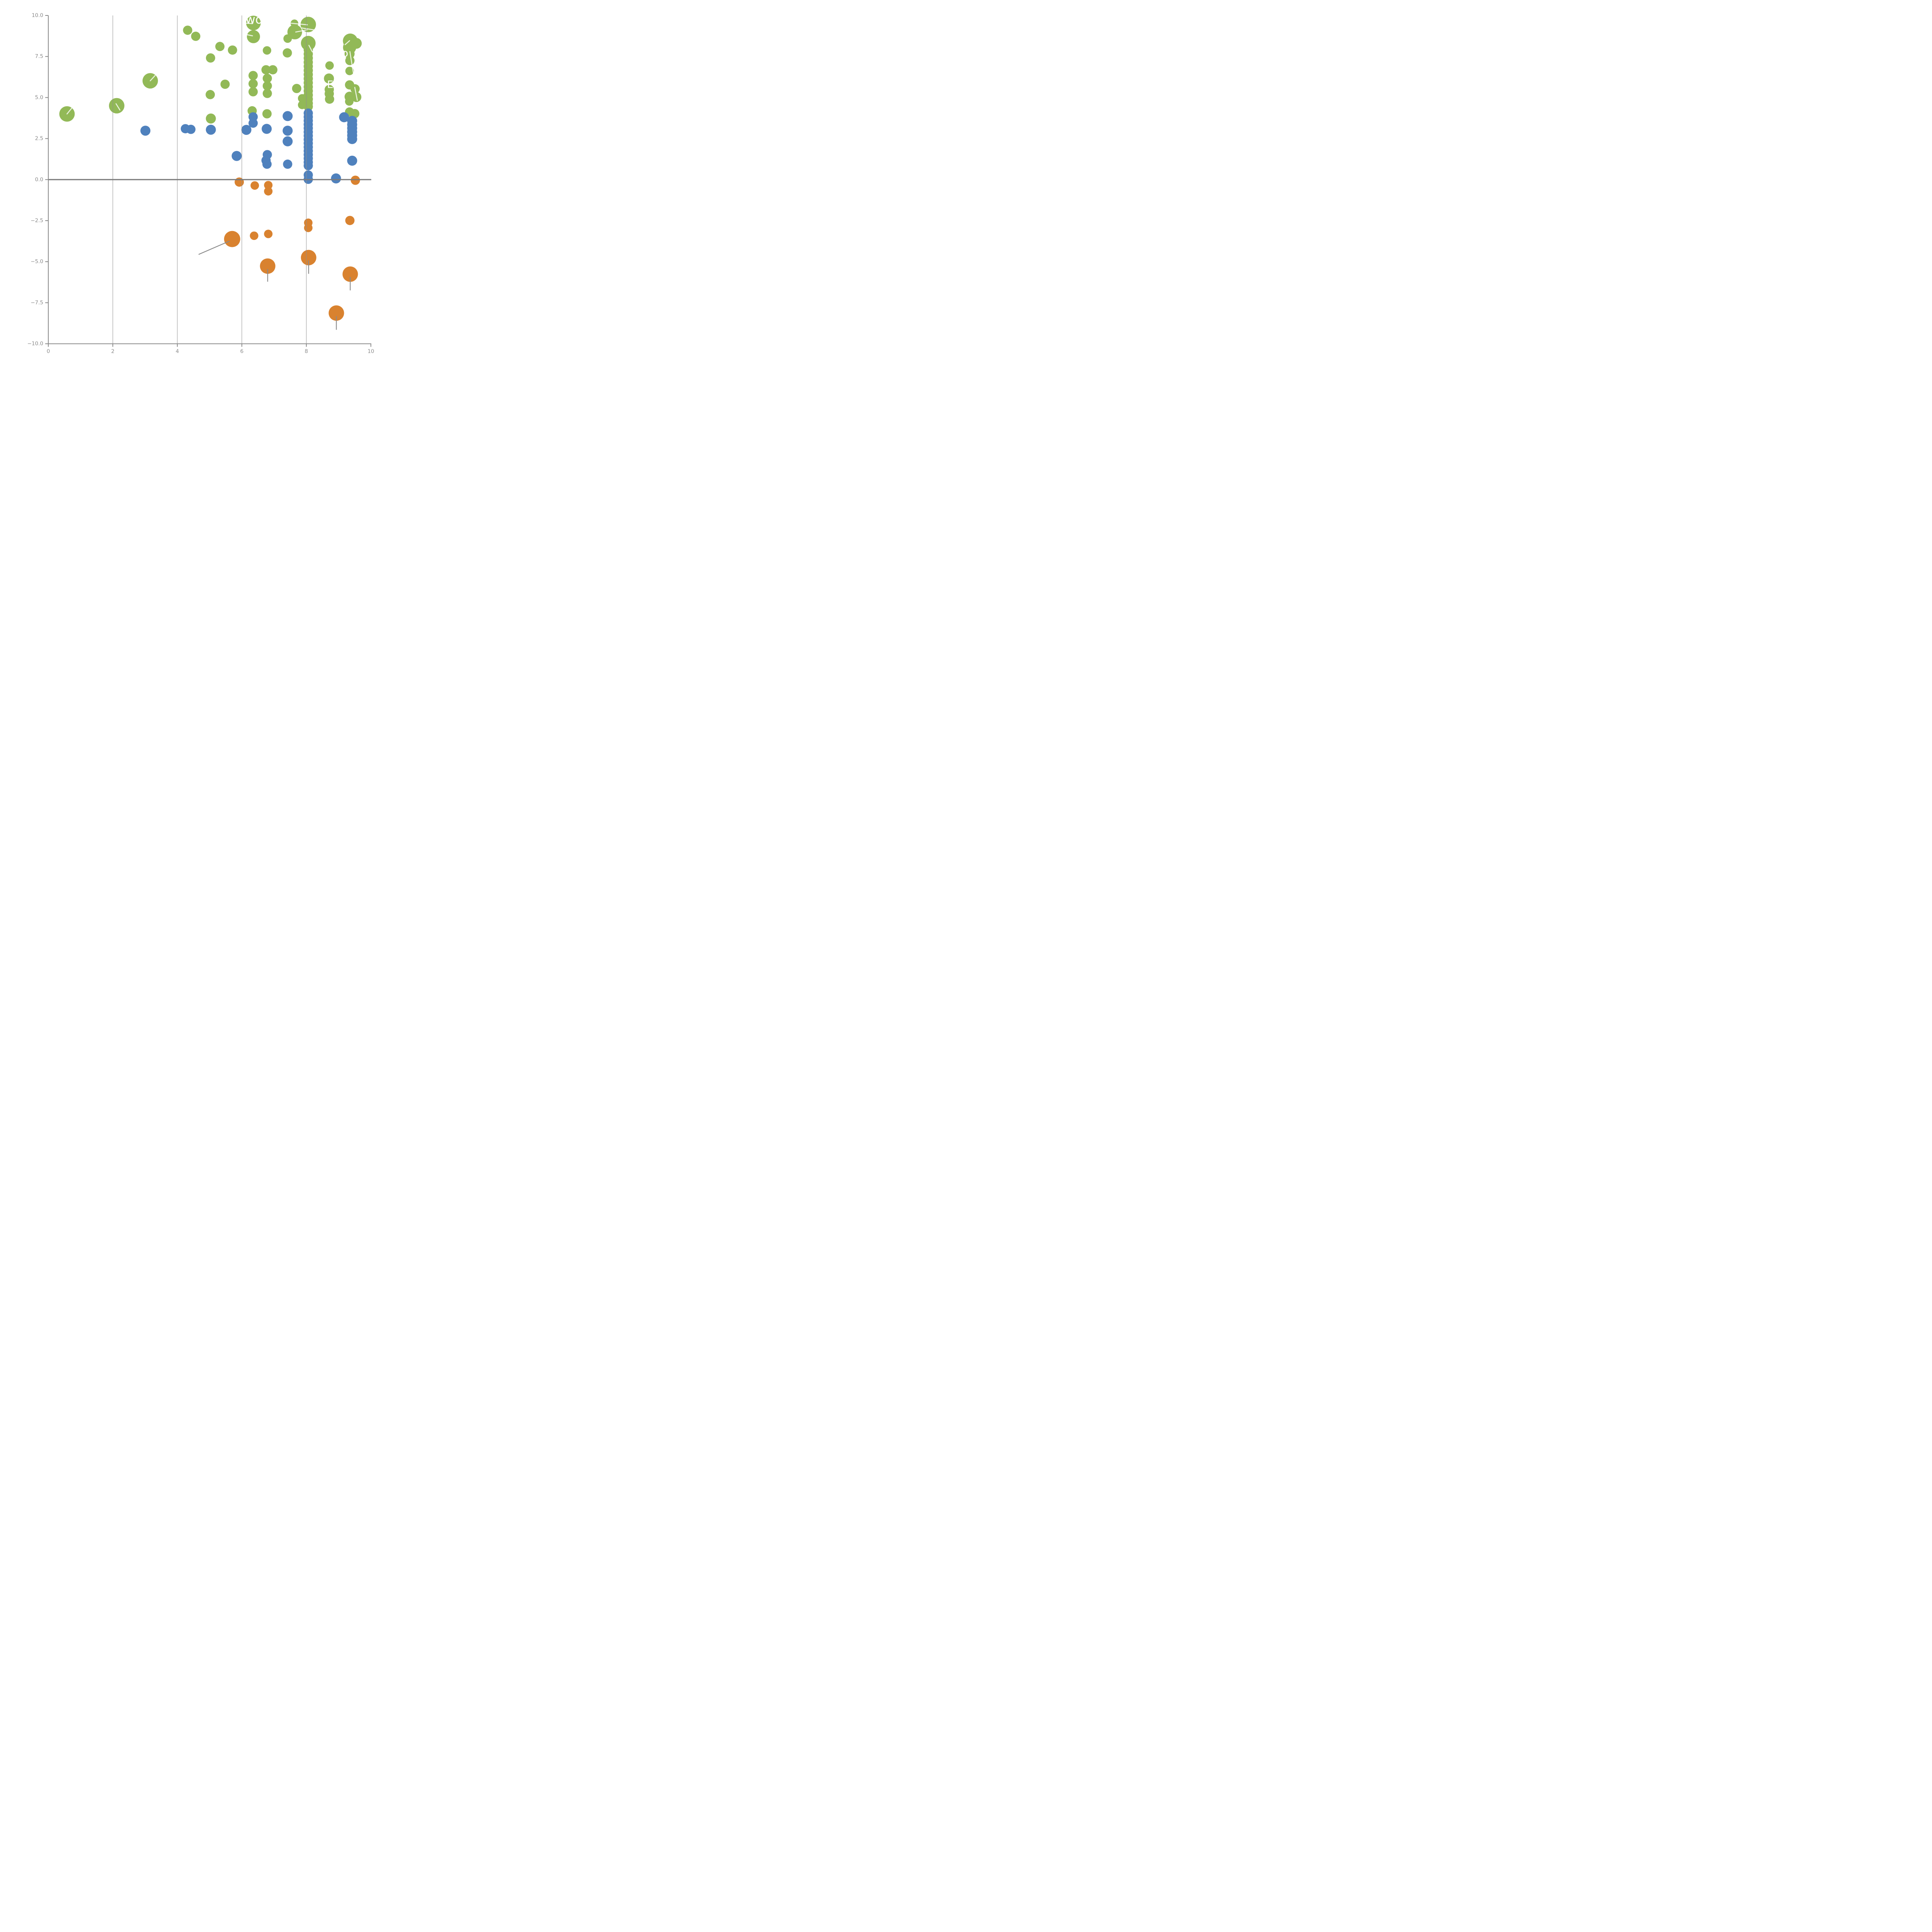  I want to click on white-annotation-label: o, so click(346, 54).